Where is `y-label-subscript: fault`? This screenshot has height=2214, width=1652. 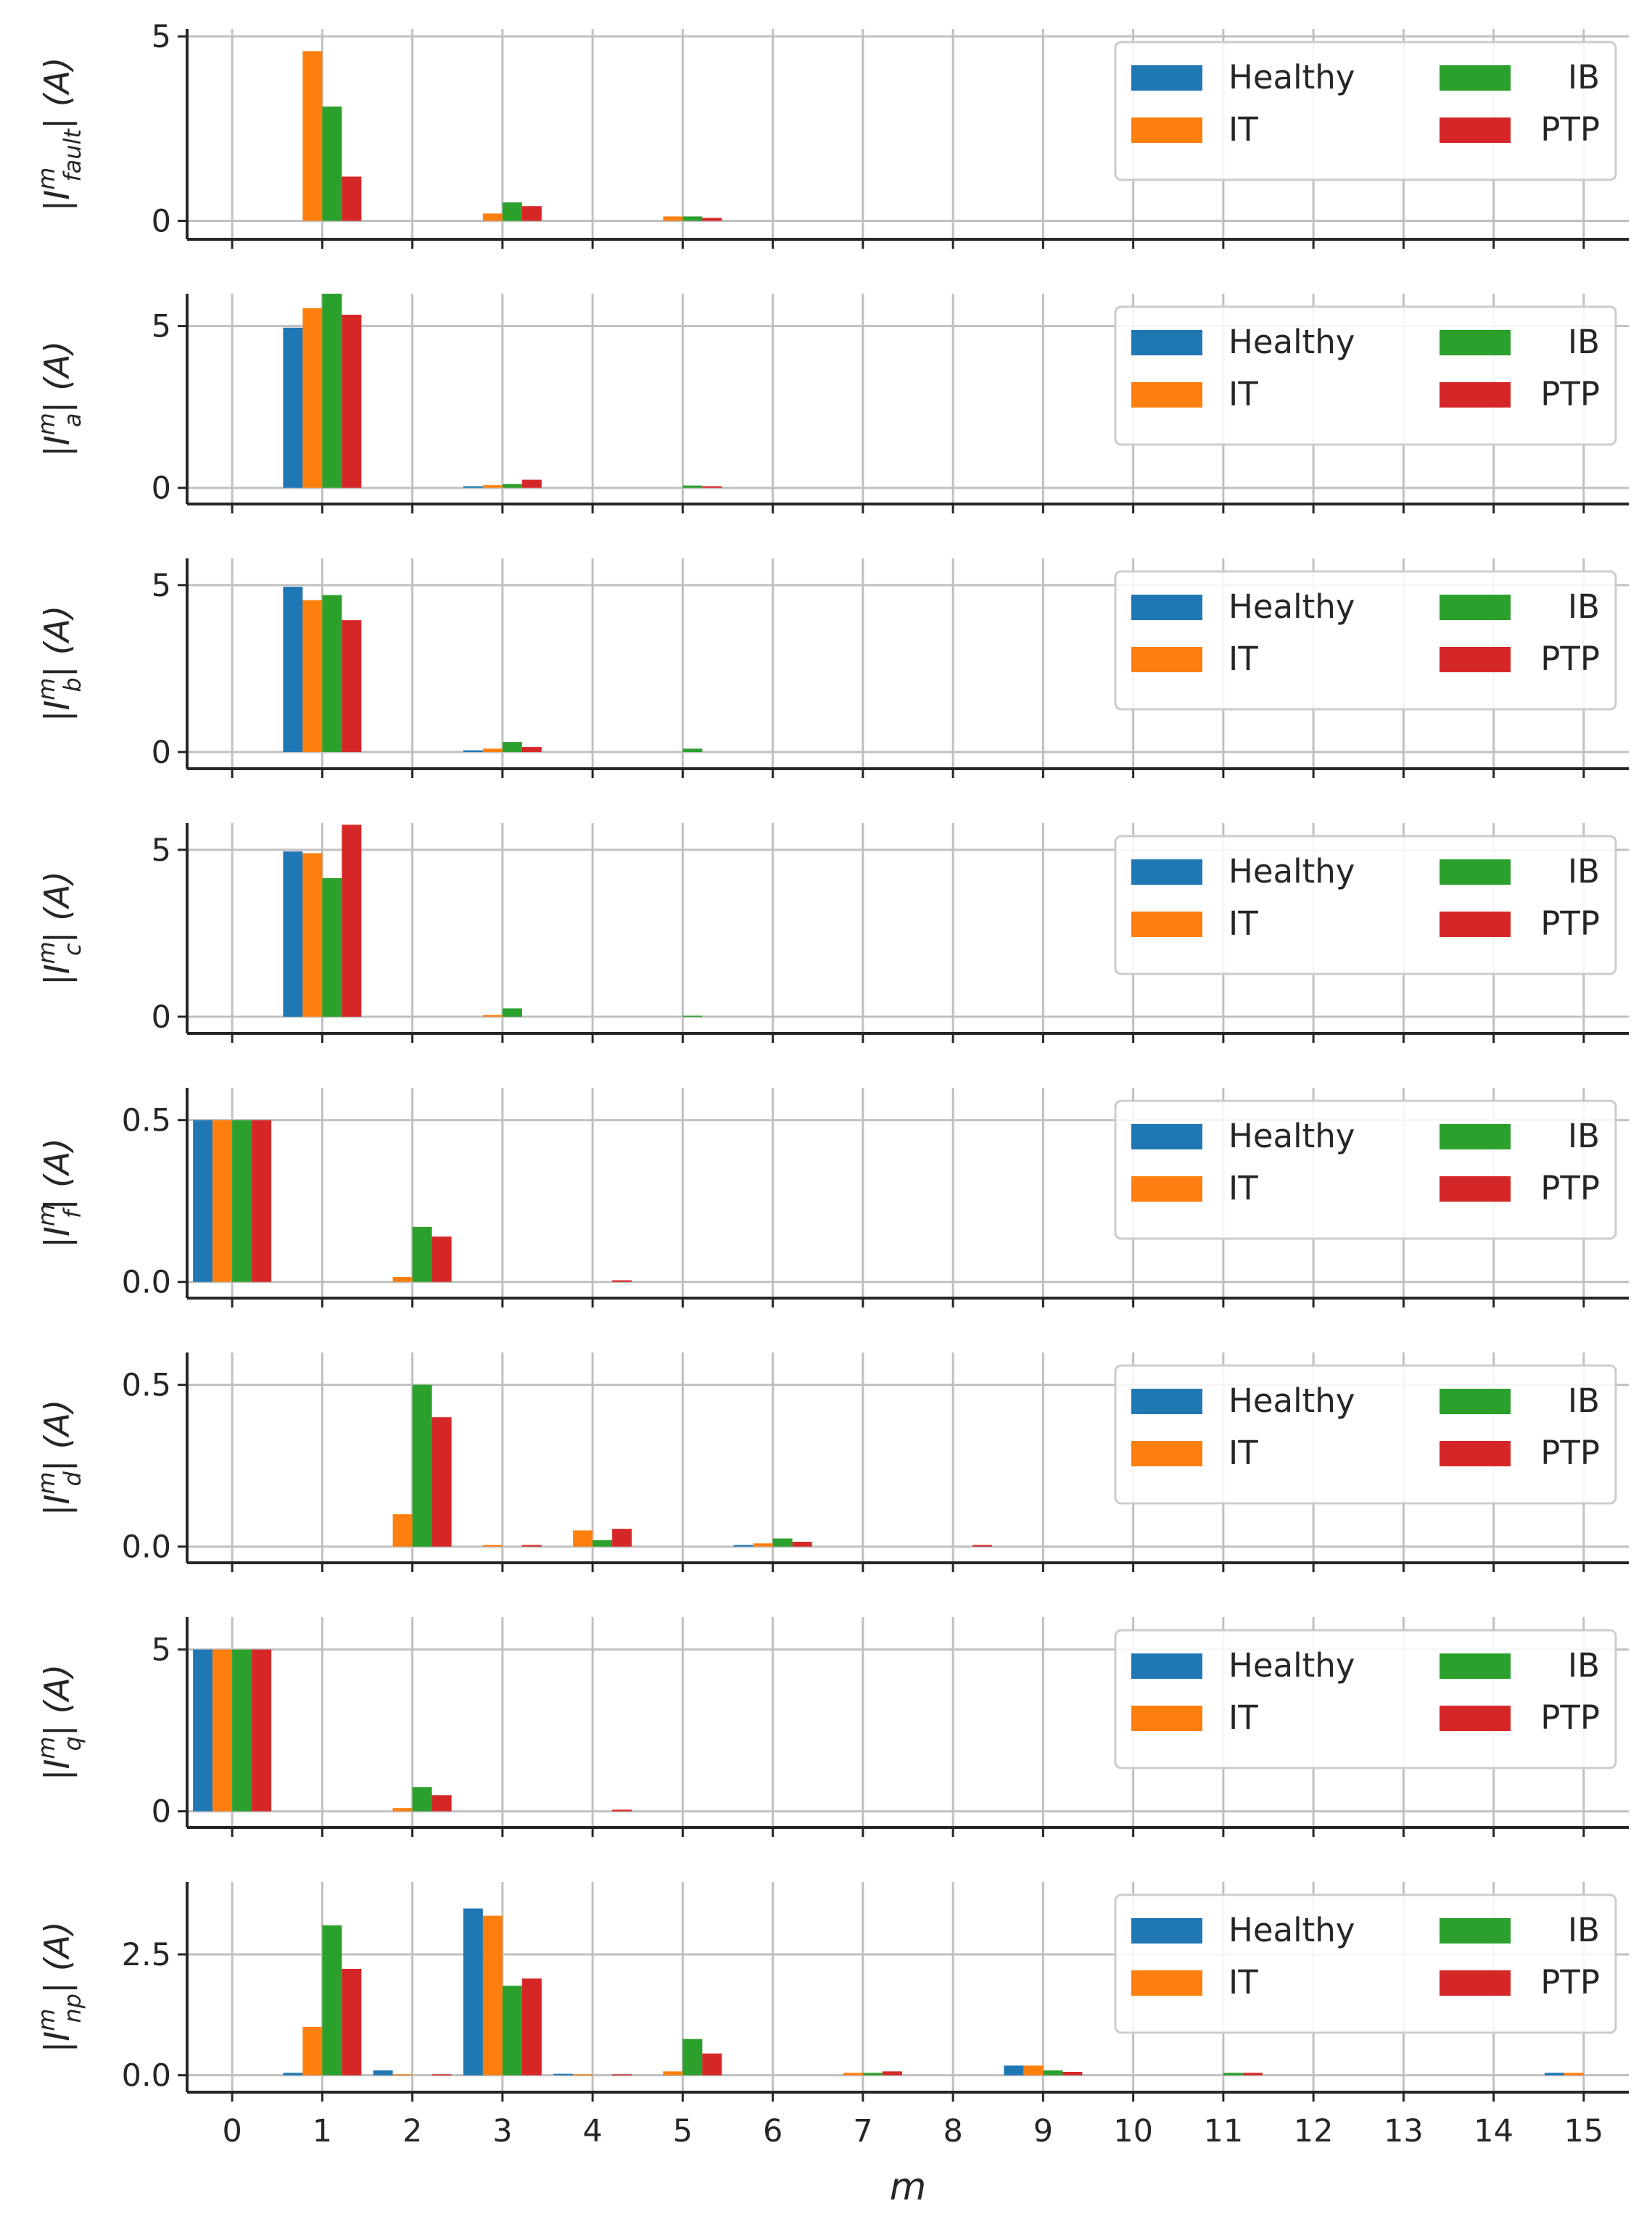 y-label-subscript: fault is located at coordinates (72, 155).